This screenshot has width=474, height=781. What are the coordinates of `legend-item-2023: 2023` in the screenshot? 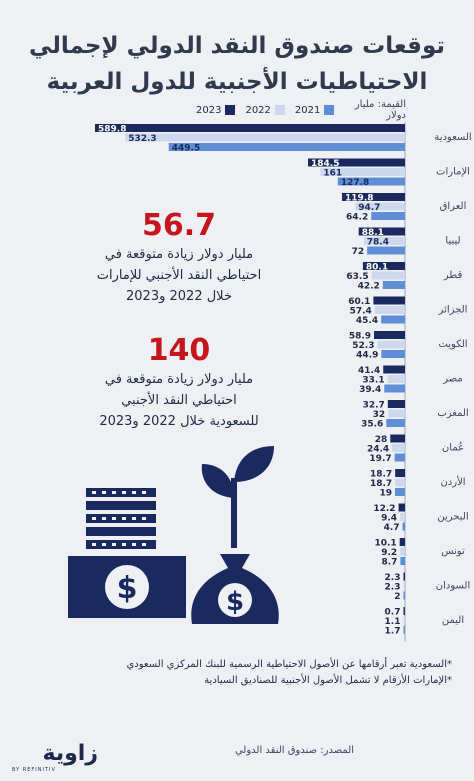 It's located at (216, 110).